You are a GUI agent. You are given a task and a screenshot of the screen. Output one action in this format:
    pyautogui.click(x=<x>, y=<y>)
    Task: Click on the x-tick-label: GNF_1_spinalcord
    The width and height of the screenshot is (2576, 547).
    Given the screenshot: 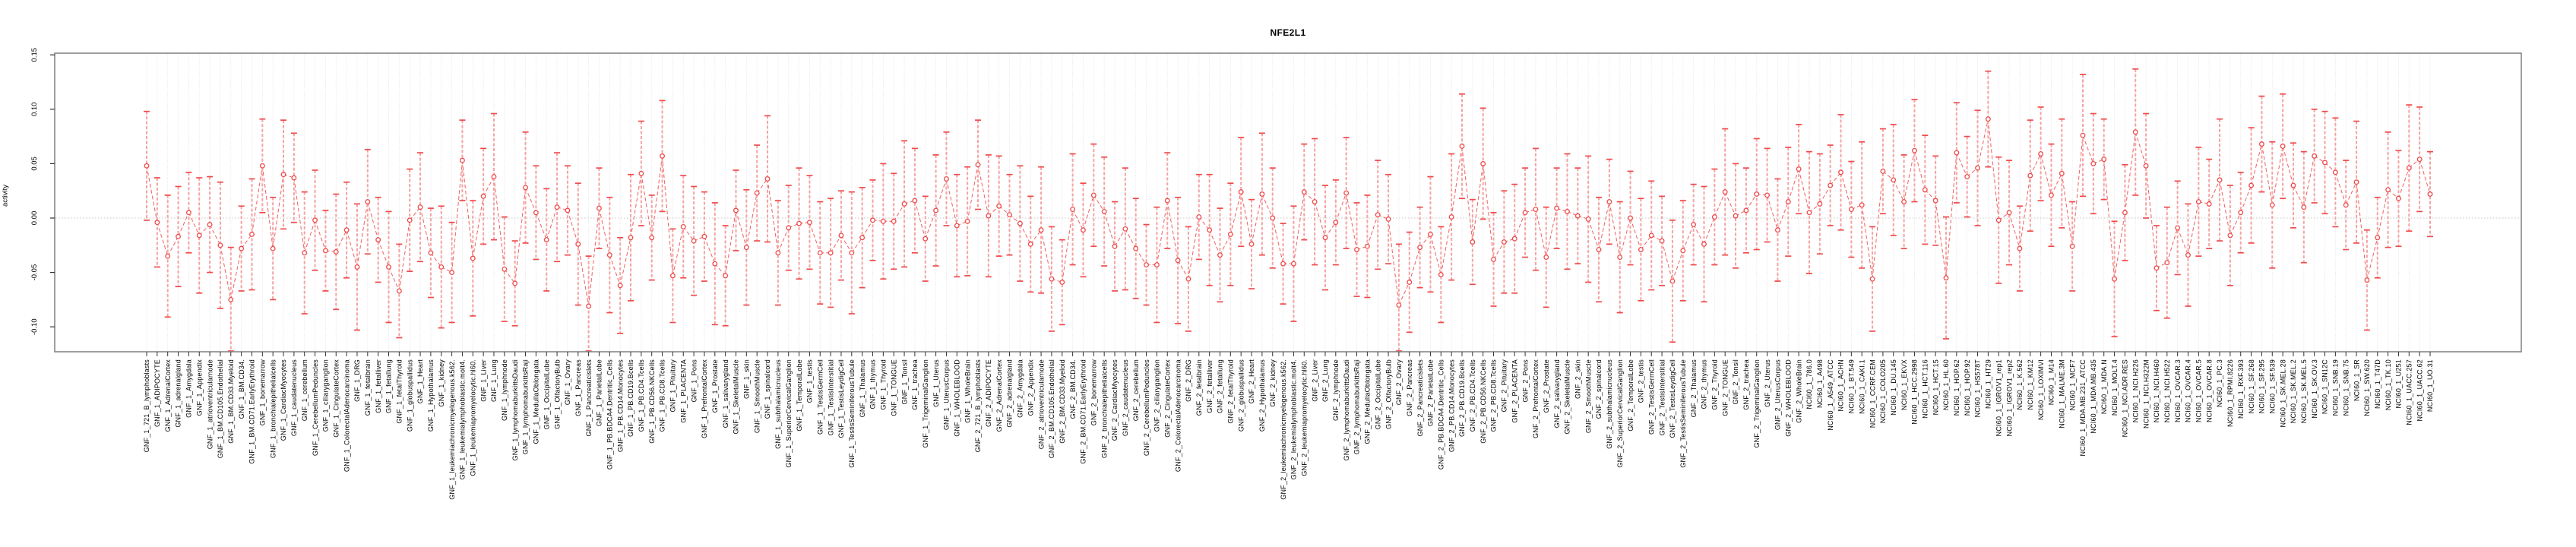 What is the action you would take?
    pyautogui.click(x=767, y=389)
    